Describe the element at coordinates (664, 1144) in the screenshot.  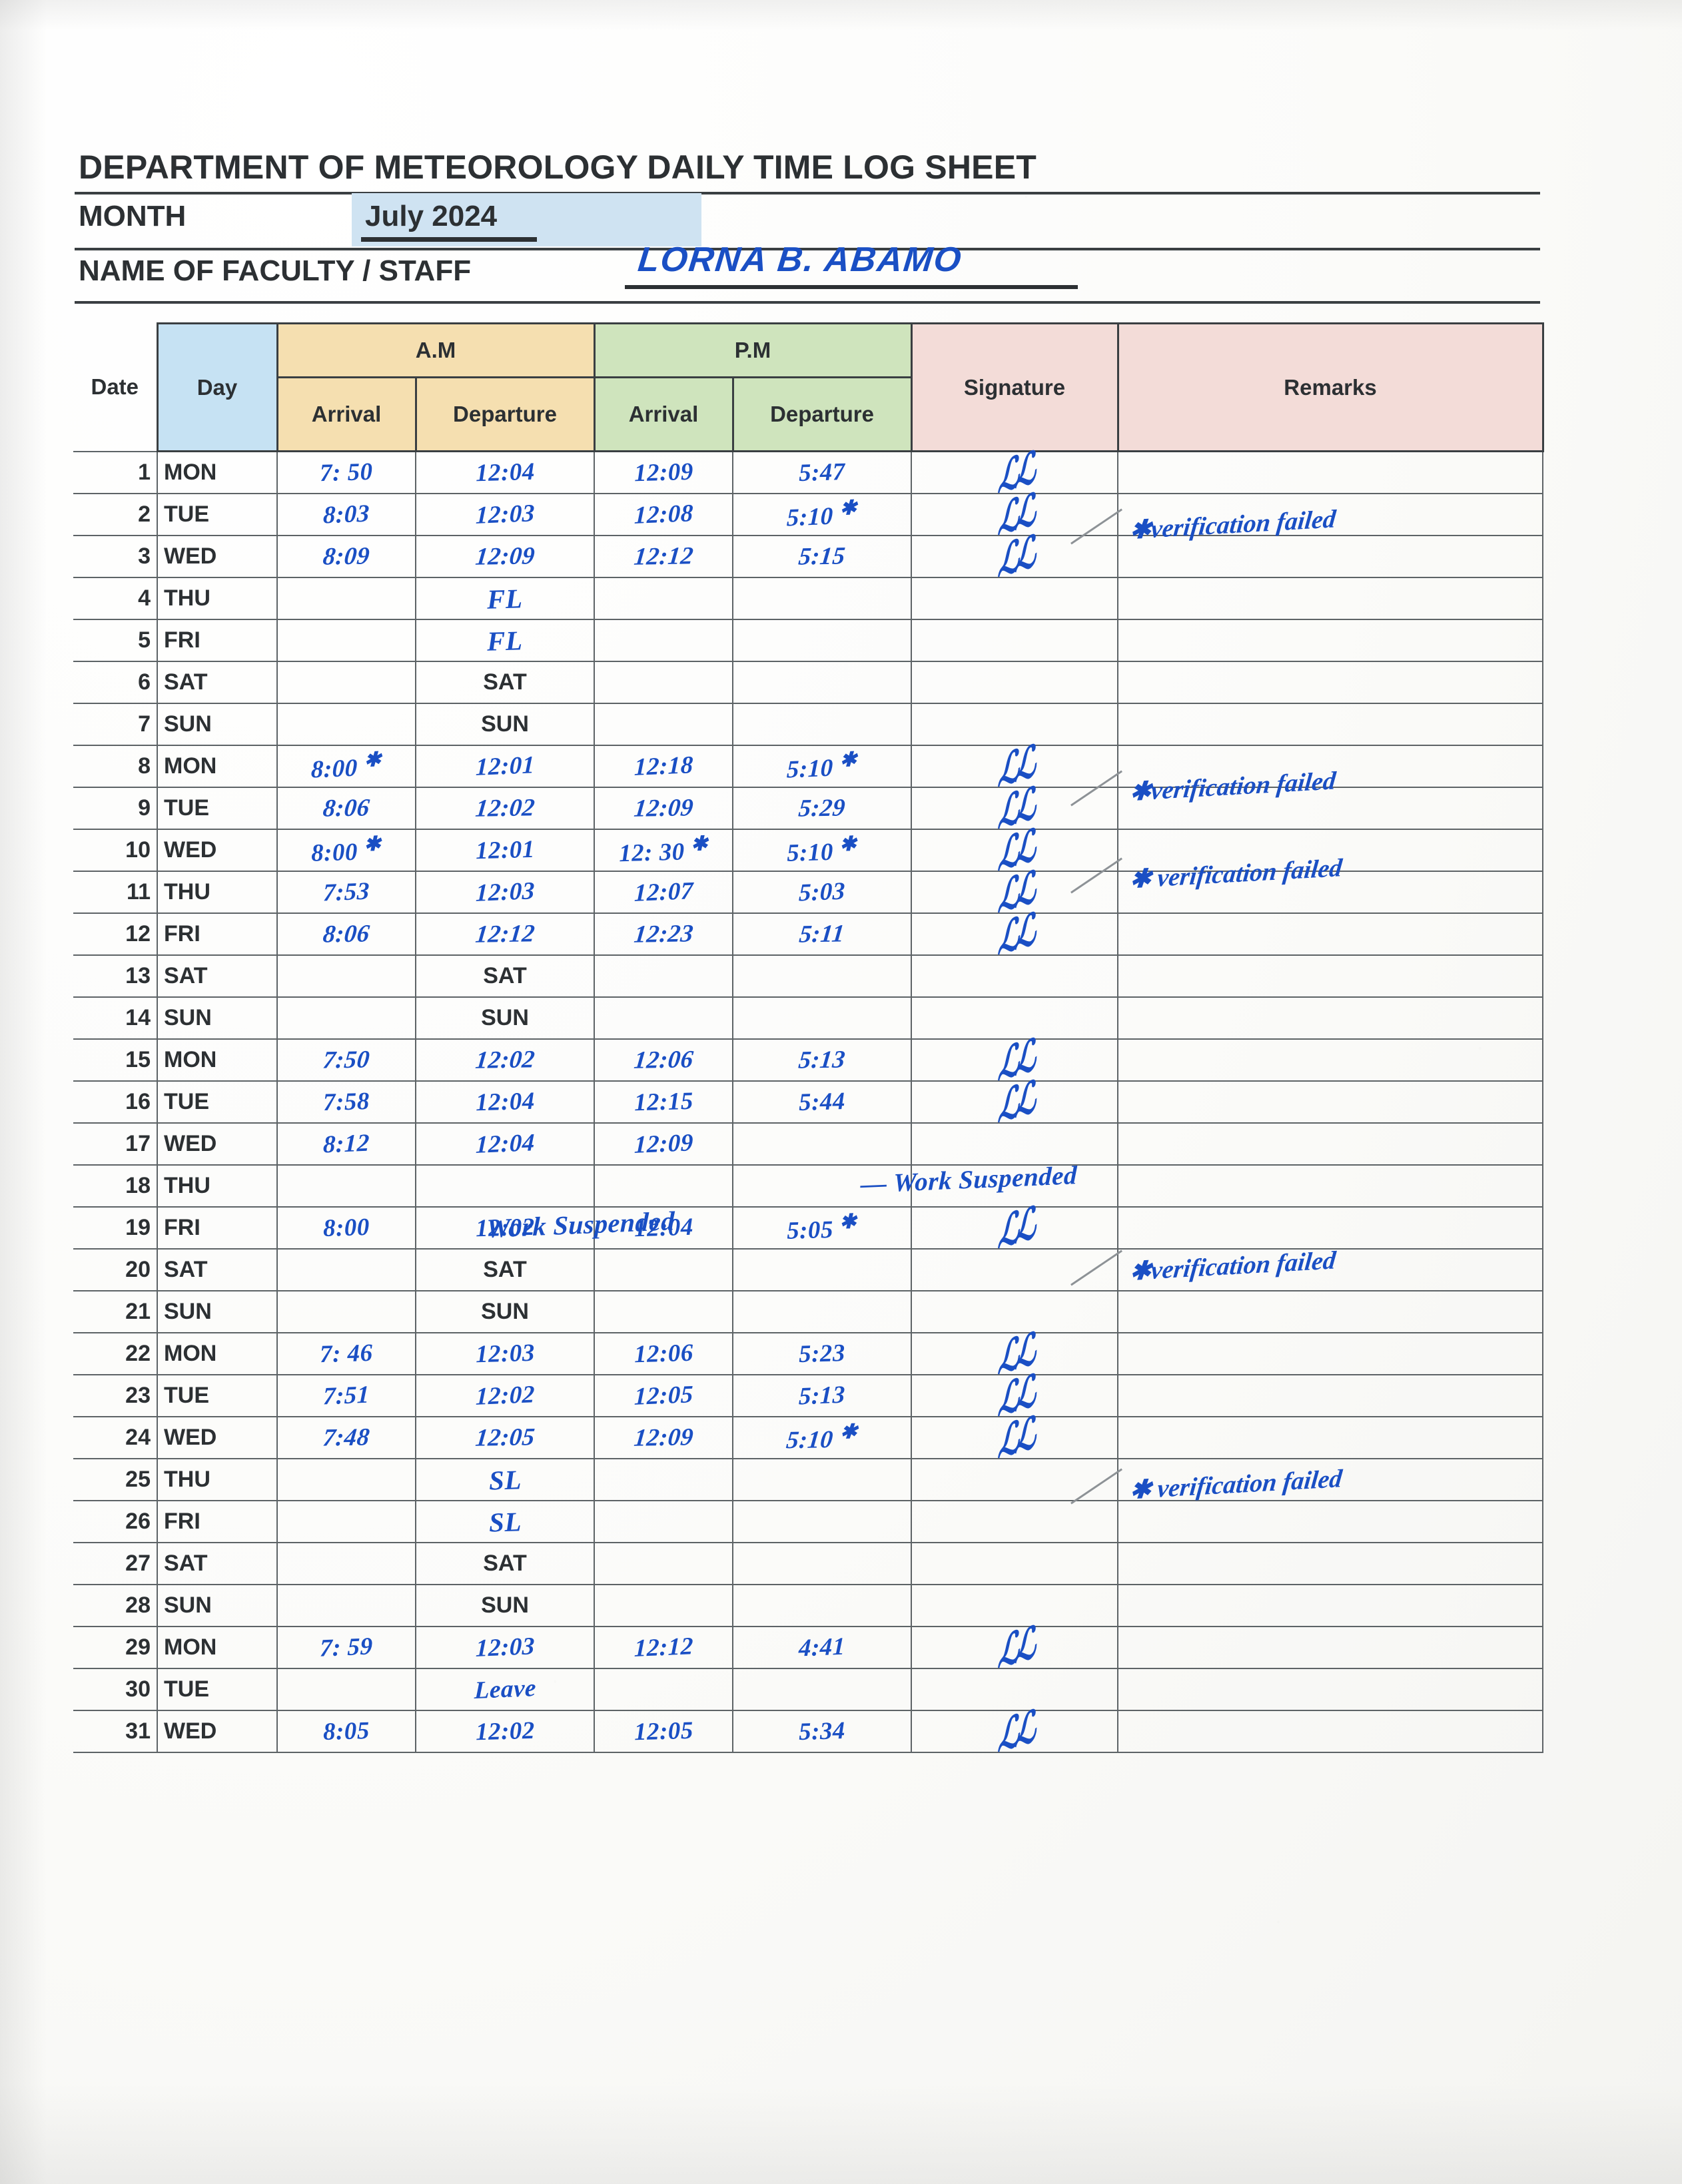
I see `cell-pm-arrival: 12:09` at that location.